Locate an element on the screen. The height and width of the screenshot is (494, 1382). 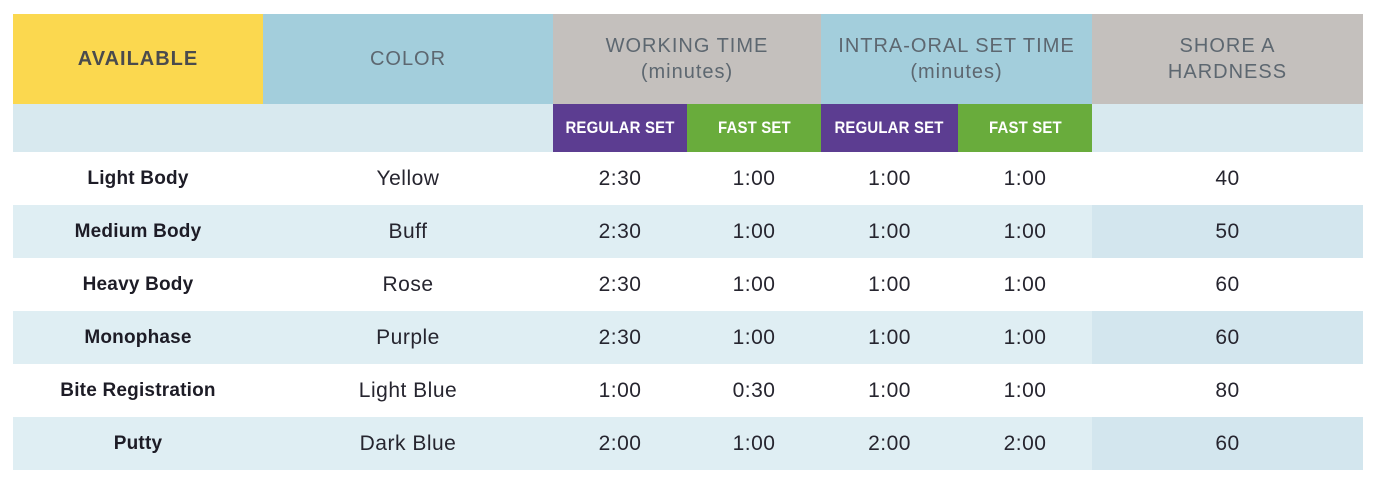
wt-fast-value: 0:30 is located at coordinates (754, 390).